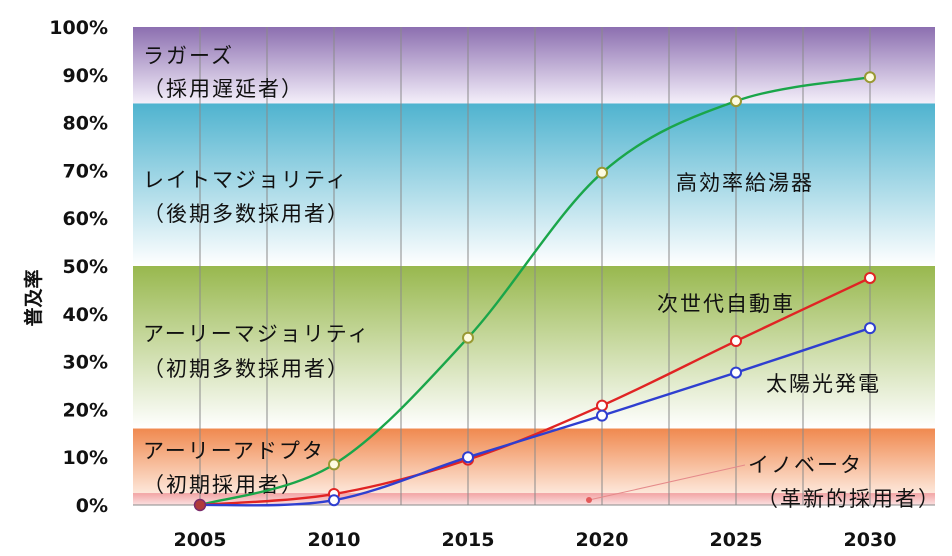 The height and width of the screenshot is (556, 952). Describe the element at coordinates (256, 334) in the screenshot. I see `band-label-2-name: アーリーマジョリティ` at that location.